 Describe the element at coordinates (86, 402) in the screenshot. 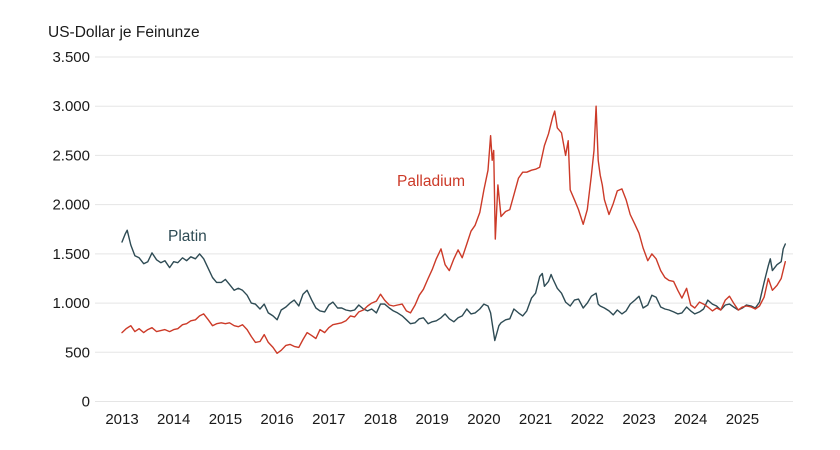

I see `y-axis-label: 0` at that location.